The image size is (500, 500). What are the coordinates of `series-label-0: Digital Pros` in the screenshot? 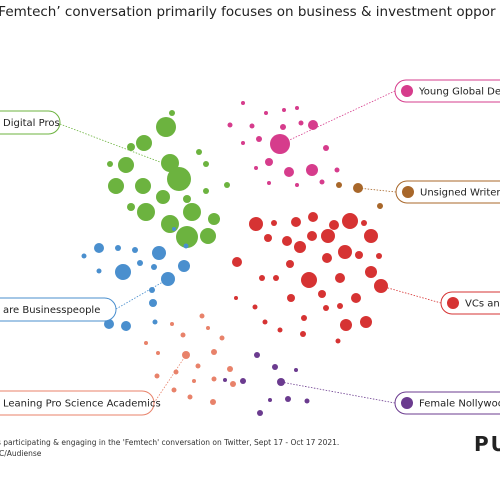 It's located at (31, 123).